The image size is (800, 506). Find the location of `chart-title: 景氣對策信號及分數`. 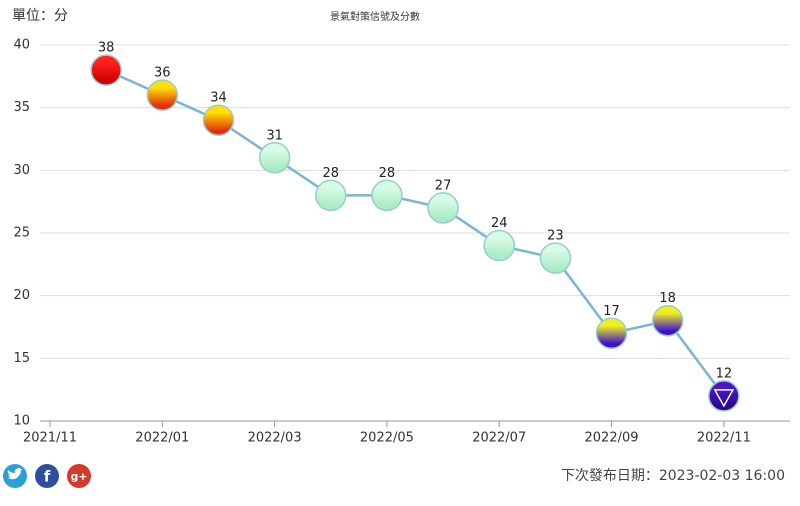

chart-title: 景氣對策信號及分數 is located at coordinates (375, 16).